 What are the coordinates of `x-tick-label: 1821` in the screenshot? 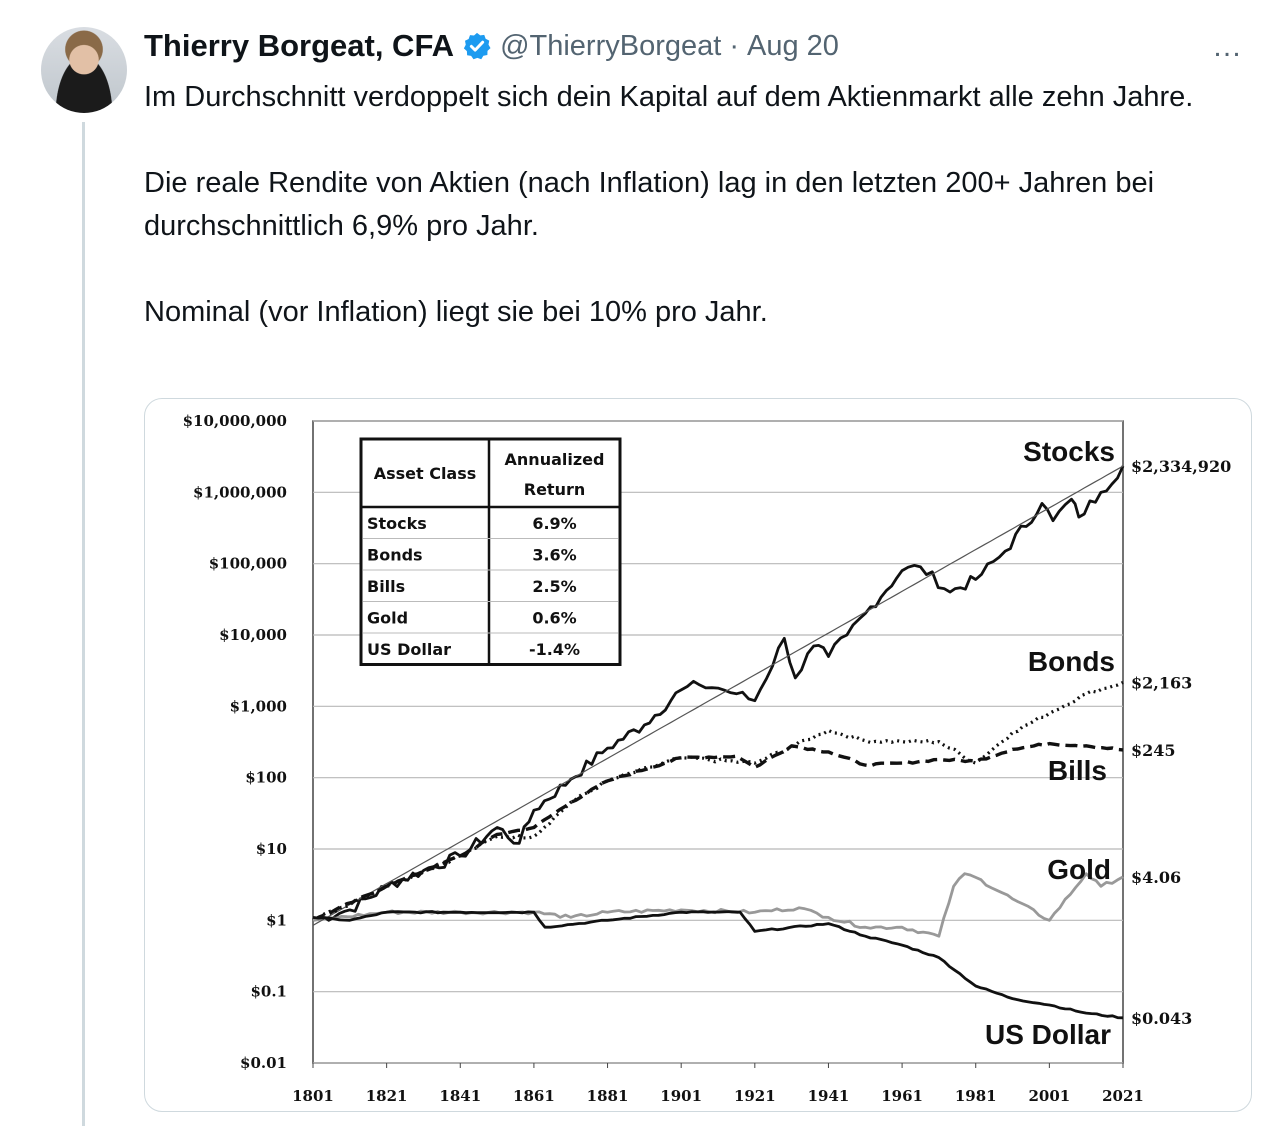 It's located at (387, 1096).